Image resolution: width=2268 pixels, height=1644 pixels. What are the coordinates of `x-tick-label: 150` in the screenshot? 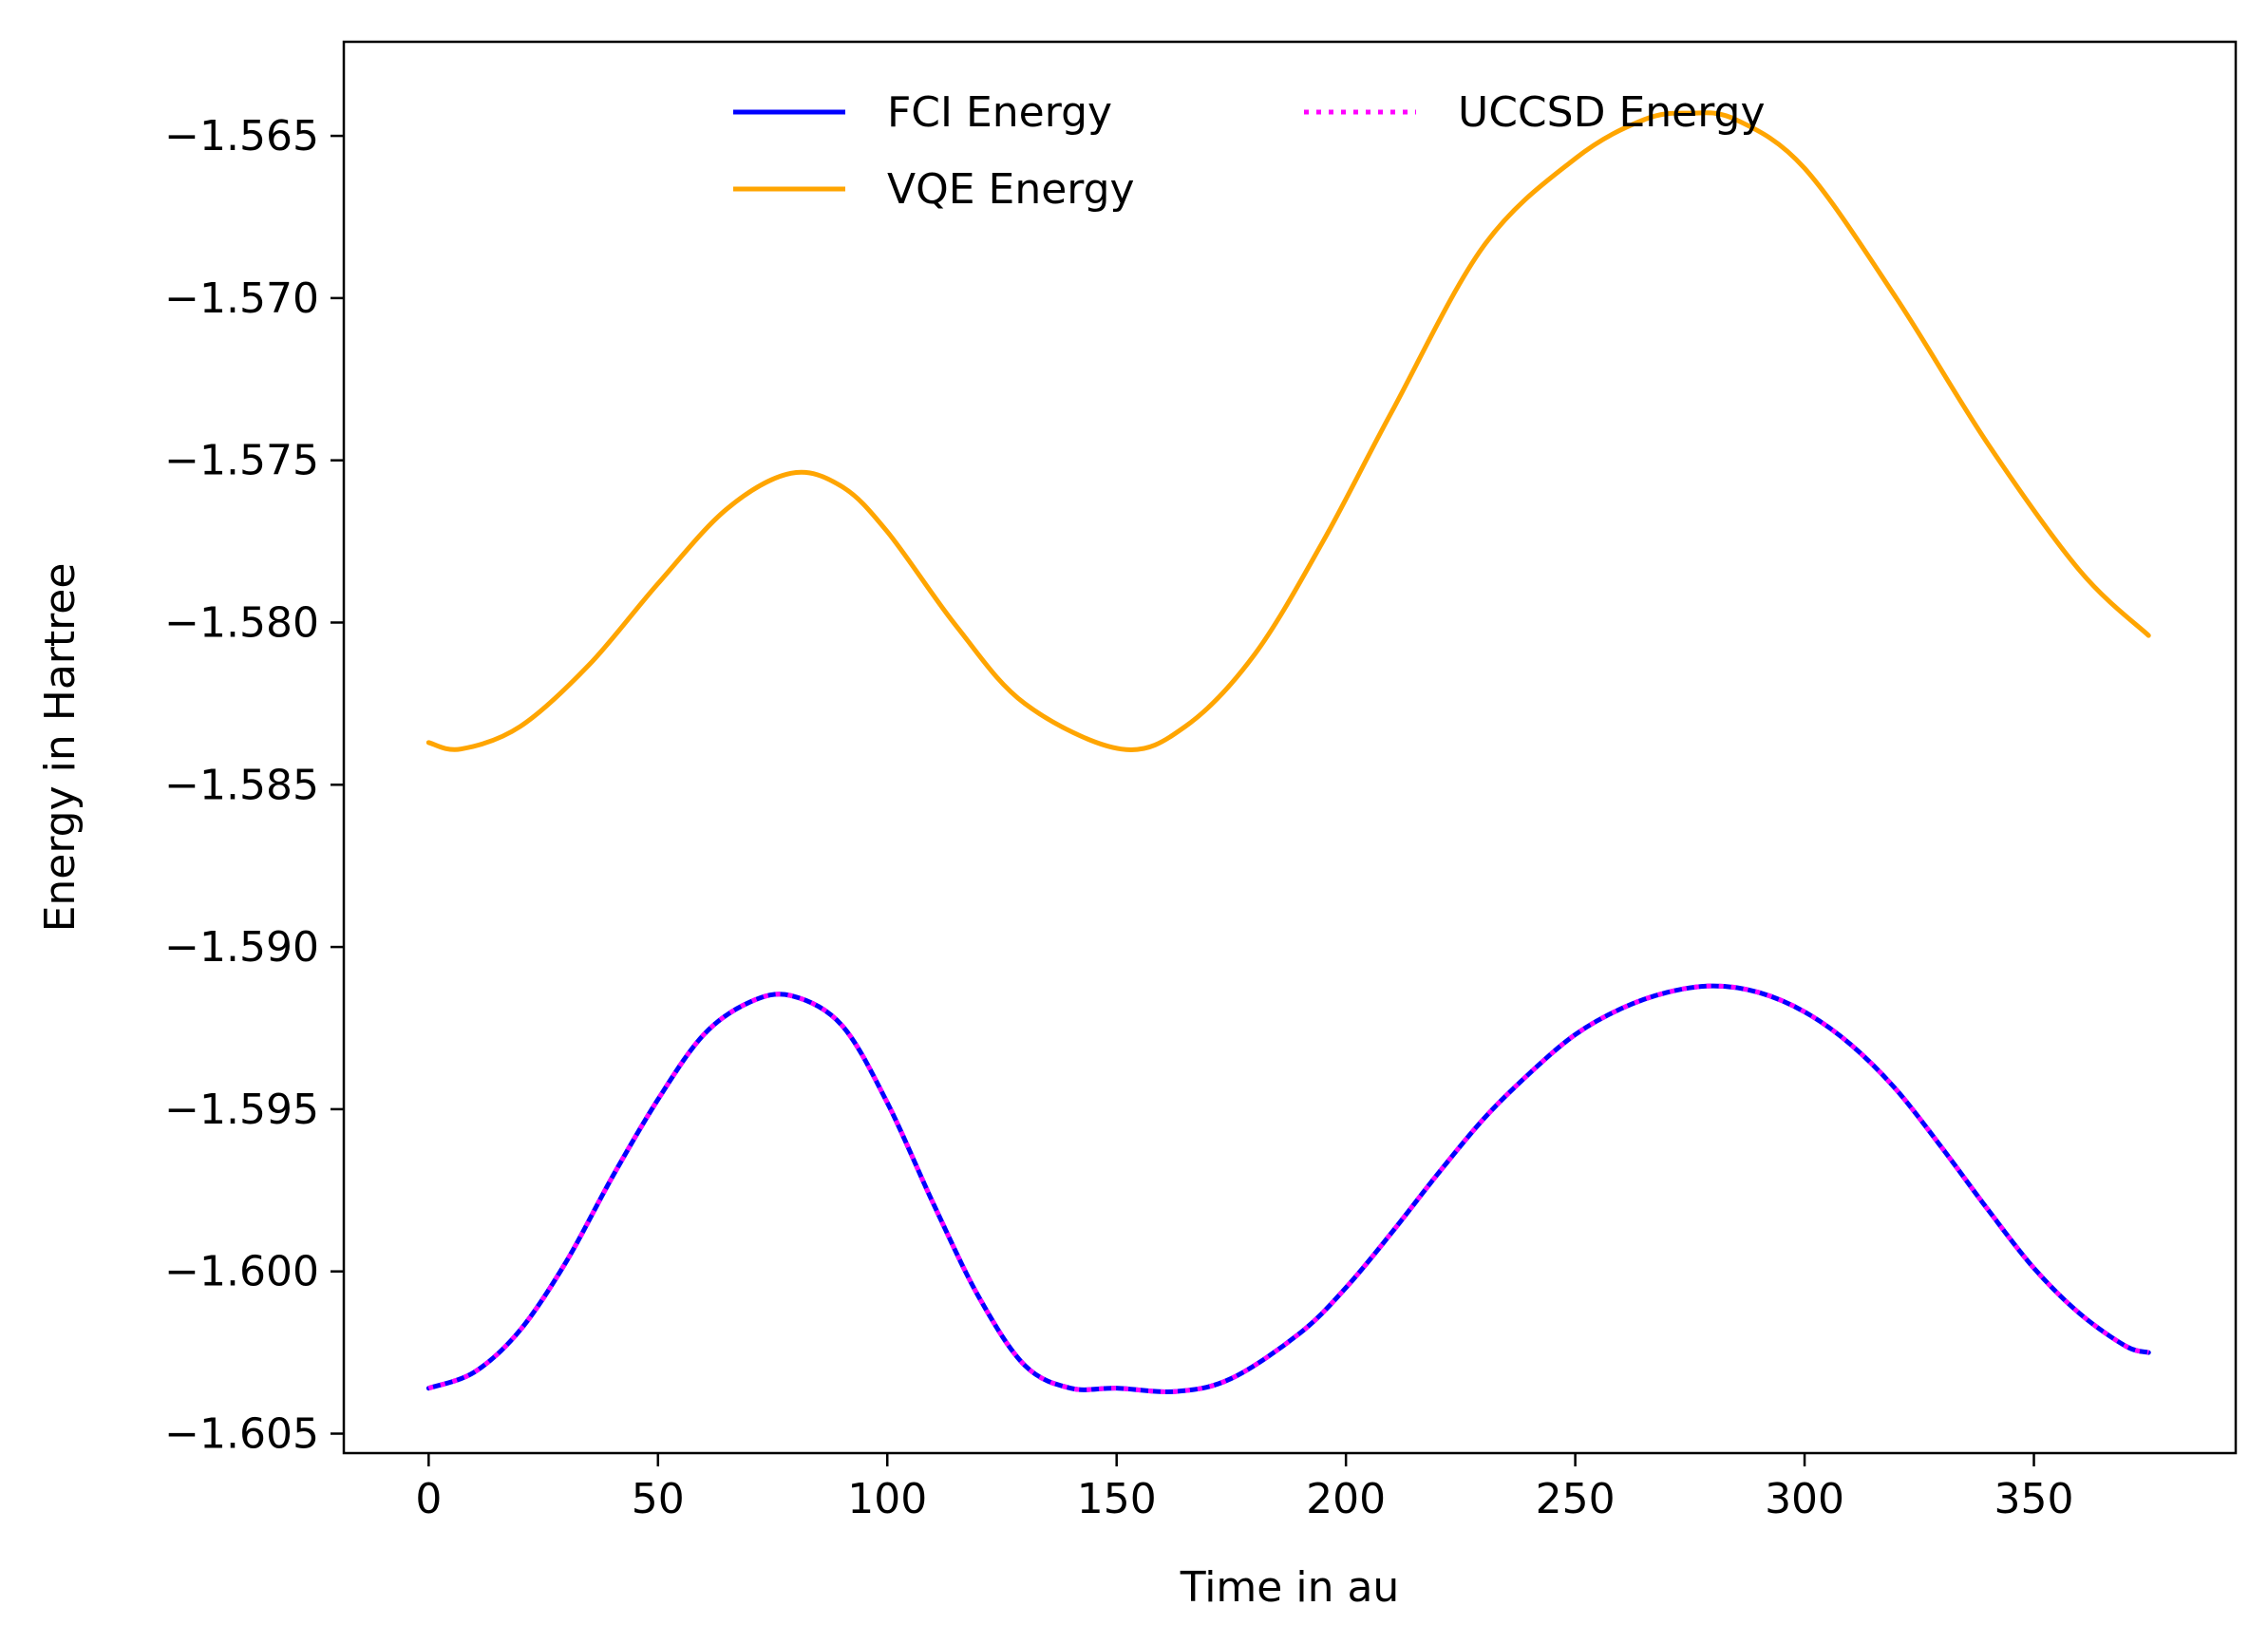 It's located at (1117, 1499).